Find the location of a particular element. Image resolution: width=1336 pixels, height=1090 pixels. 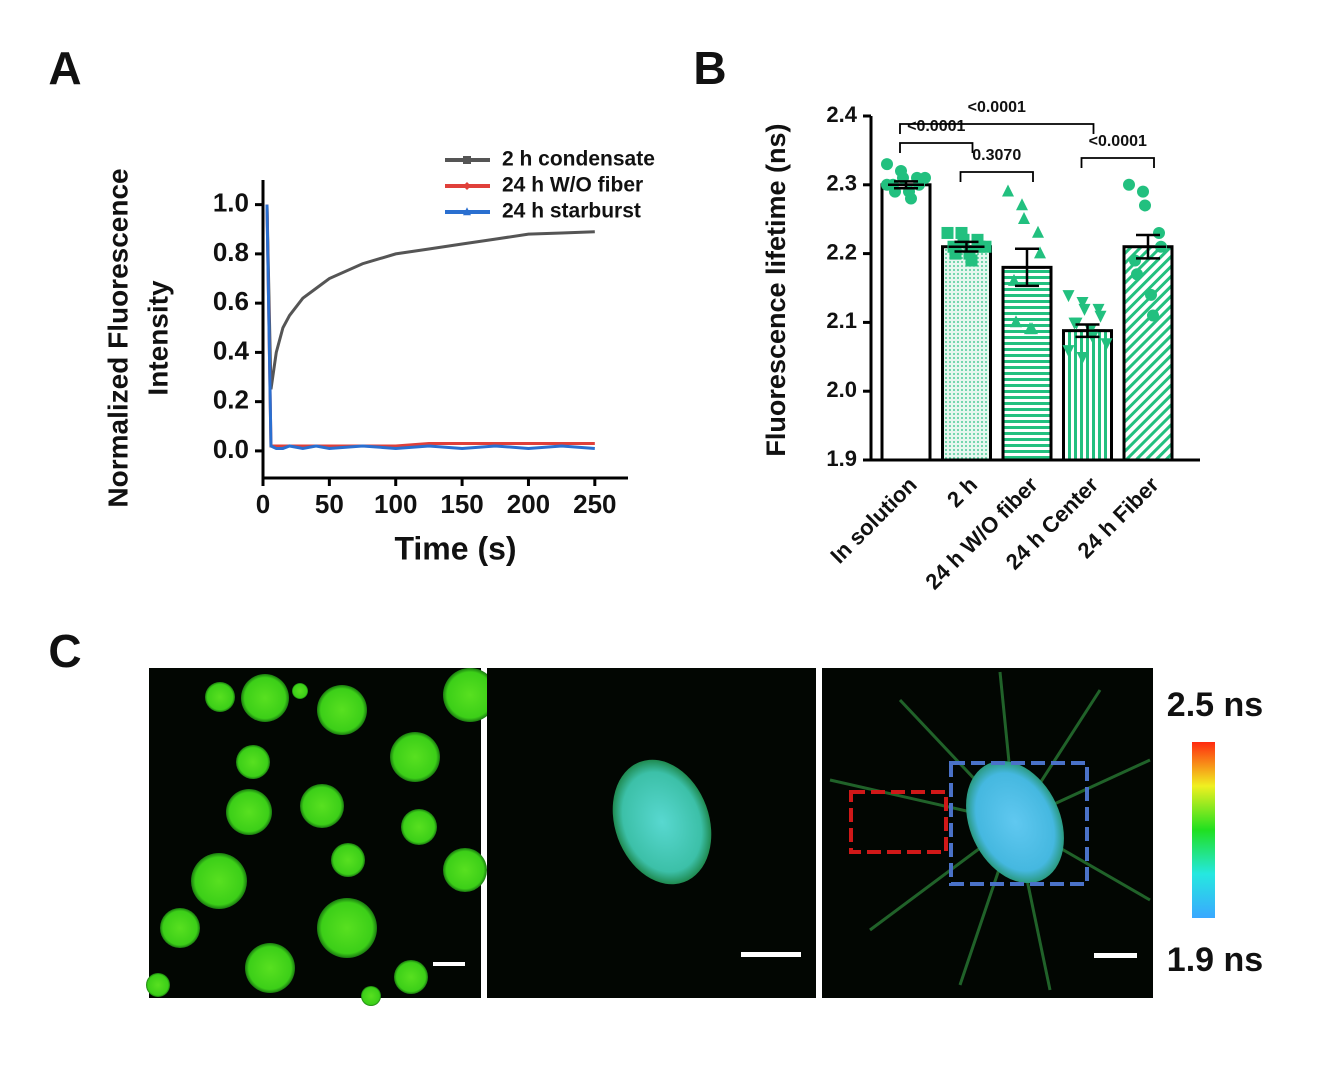

y-tick-label: 0.4 is located at coordinates (231, 350).